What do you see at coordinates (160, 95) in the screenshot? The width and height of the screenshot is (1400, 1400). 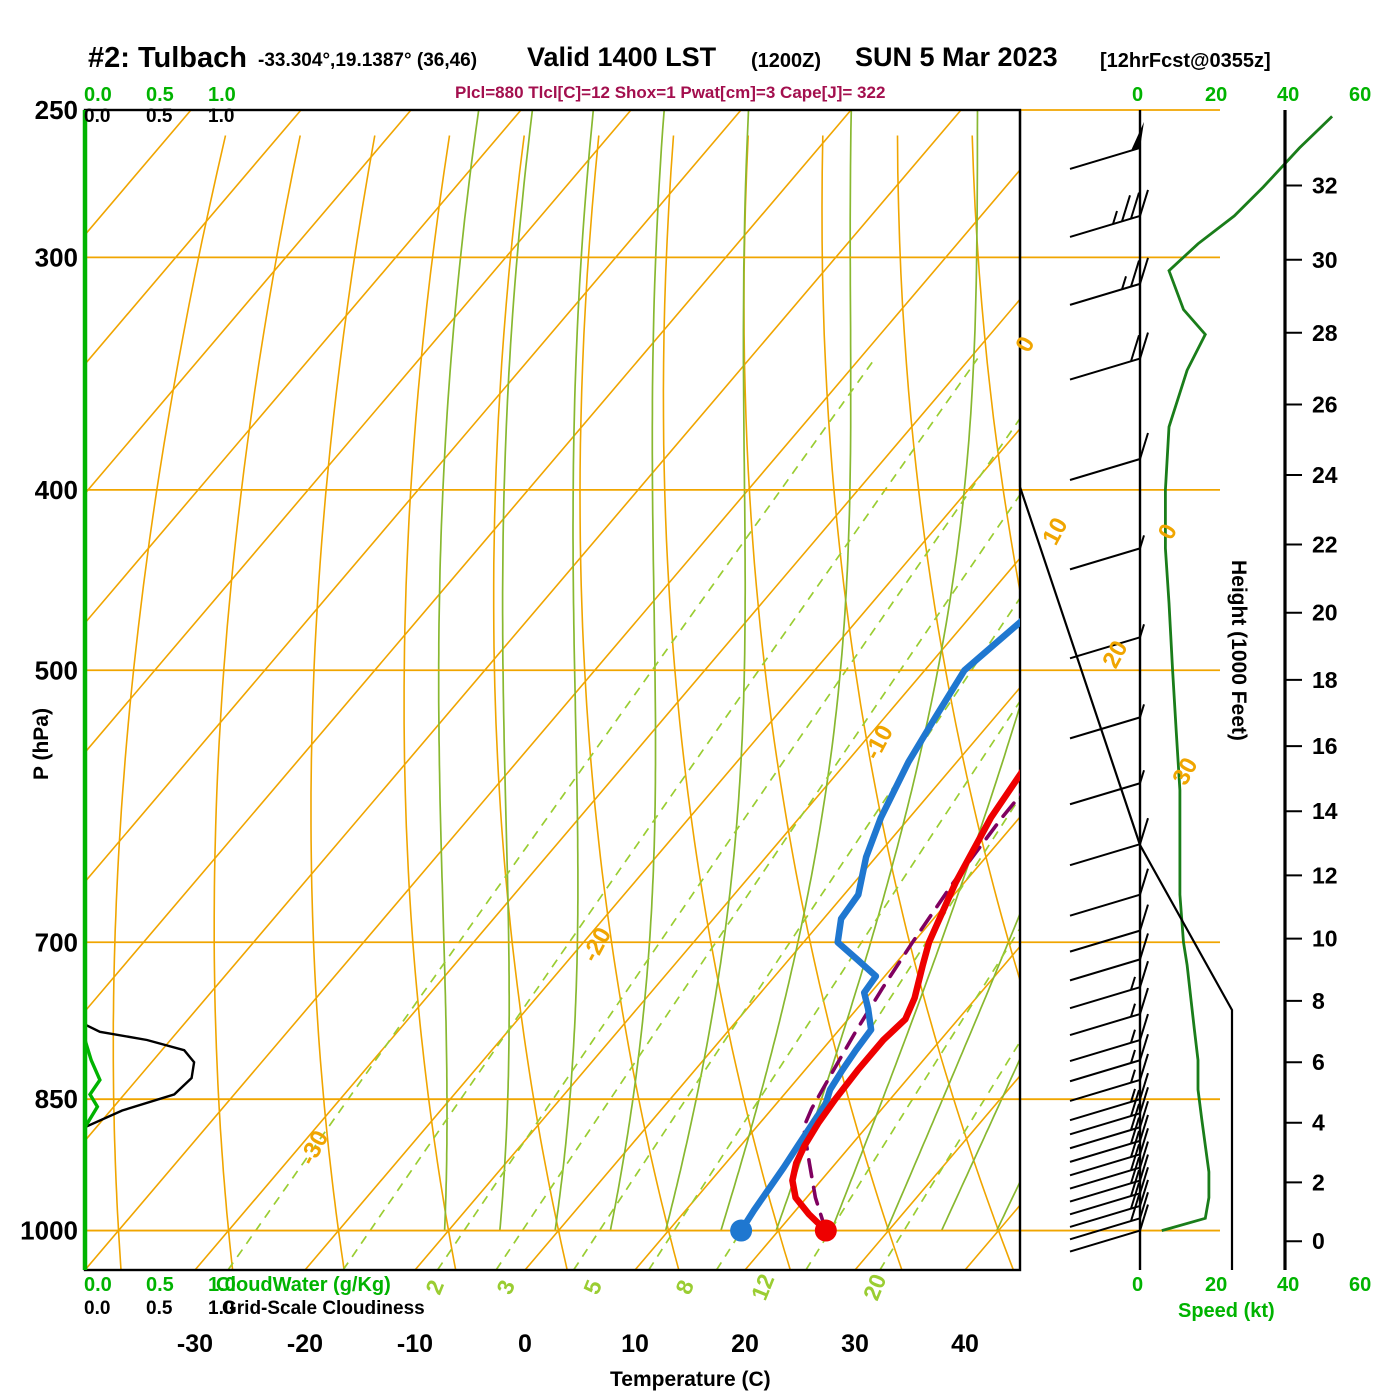 I see `cloudwater-top-tick-1: 0.5` at bounding box center [160, 95].